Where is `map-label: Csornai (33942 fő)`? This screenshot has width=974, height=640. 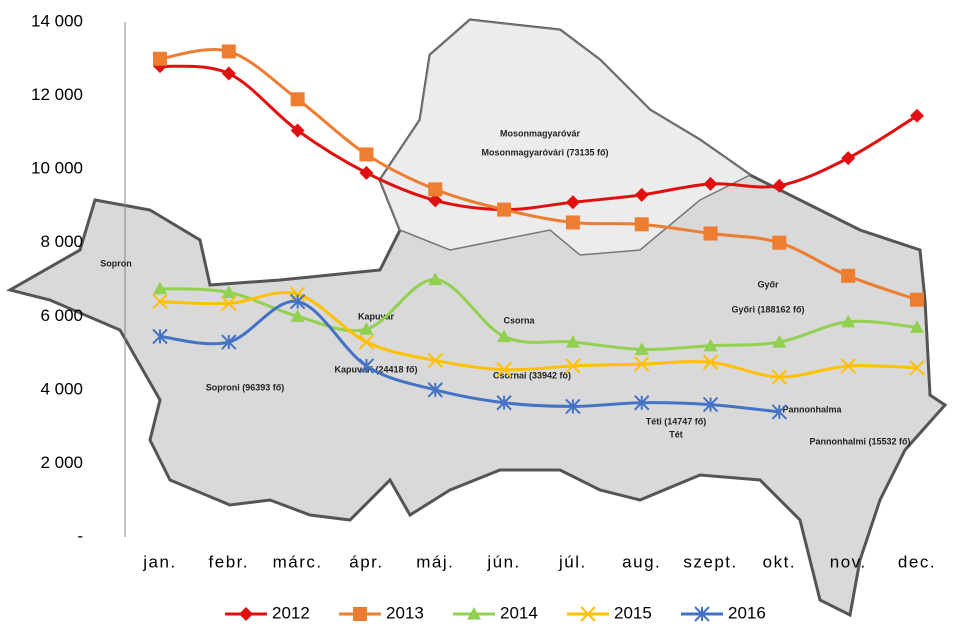
map-label: Csornai (33942 fő) is located at coordinates (532, 375).